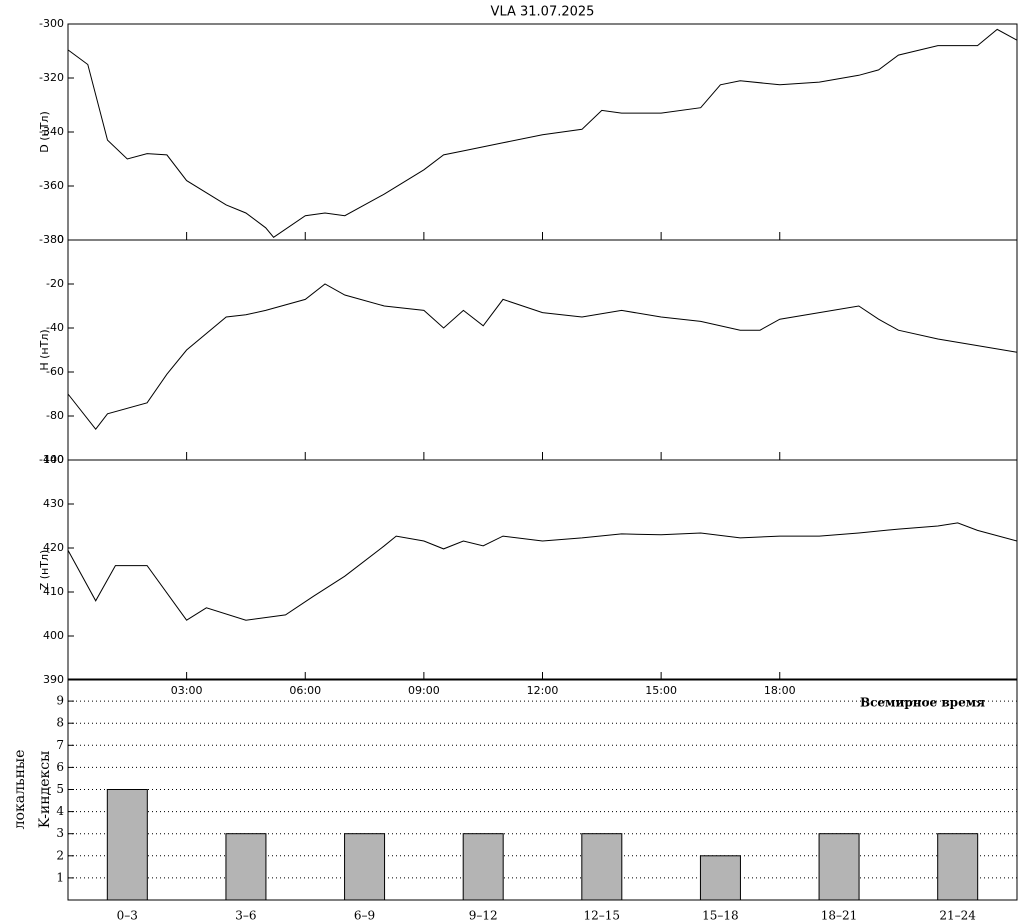  I want to click on y-tick-label: -80, so click(55, 415).